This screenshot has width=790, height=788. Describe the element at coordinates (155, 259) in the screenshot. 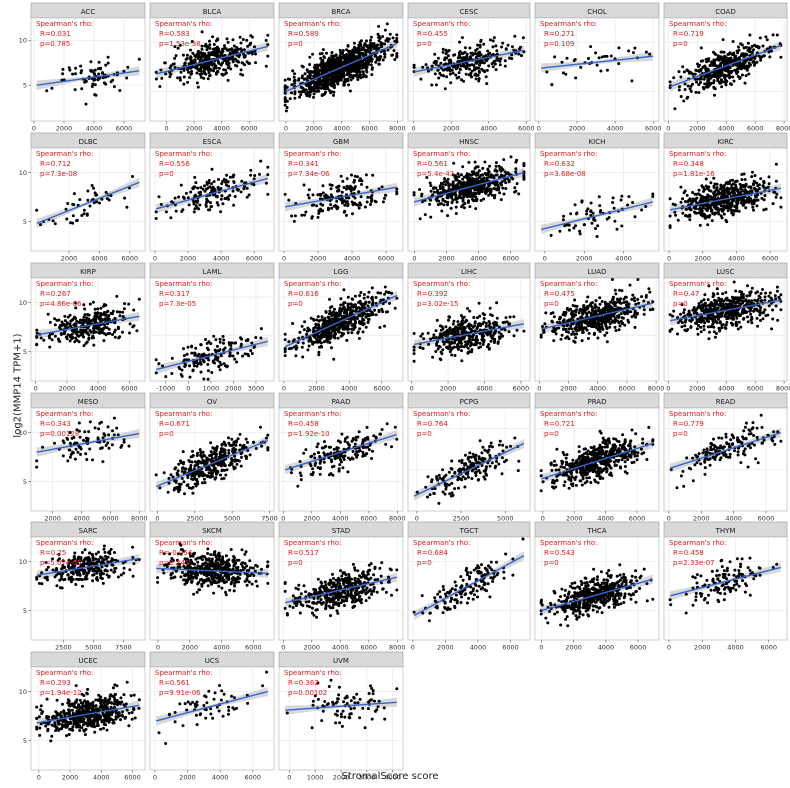

I see `x-tick-label: 0` at that location.